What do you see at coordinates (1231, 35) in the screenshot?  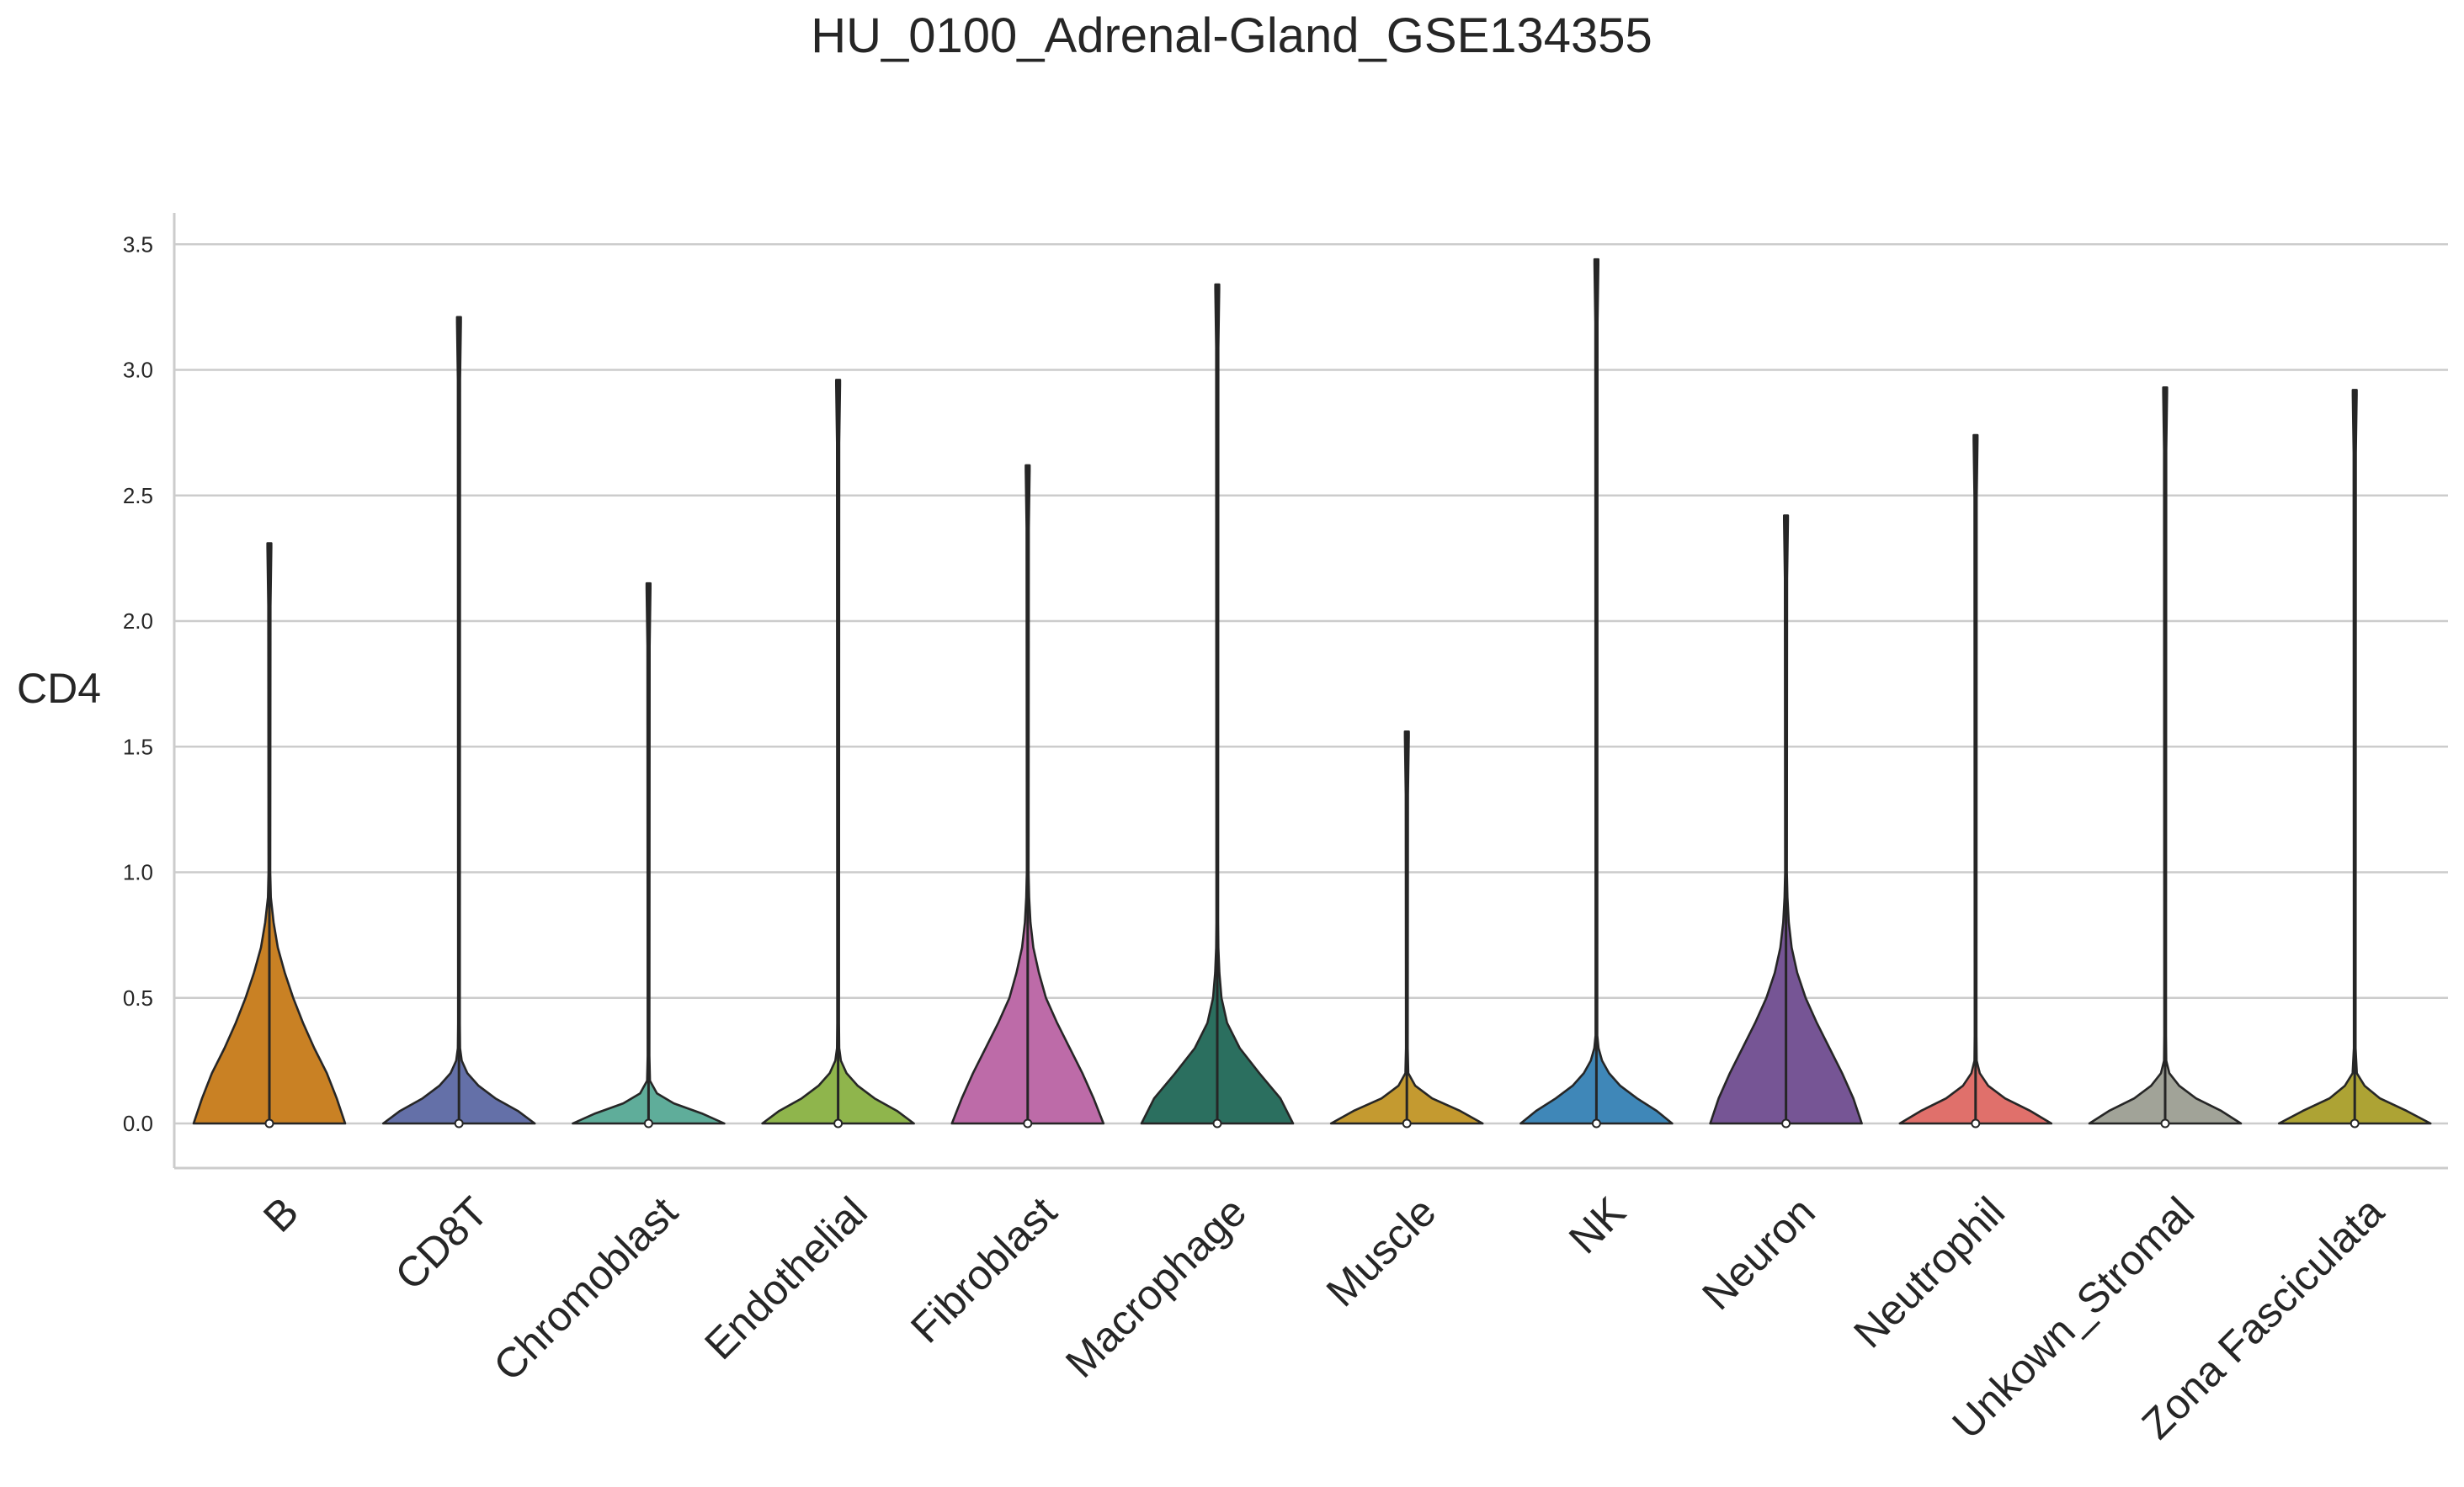 I see `chart-title: HU_0100_Adrenal-Gland_GSE134355` at bounding box center [1231, 35].